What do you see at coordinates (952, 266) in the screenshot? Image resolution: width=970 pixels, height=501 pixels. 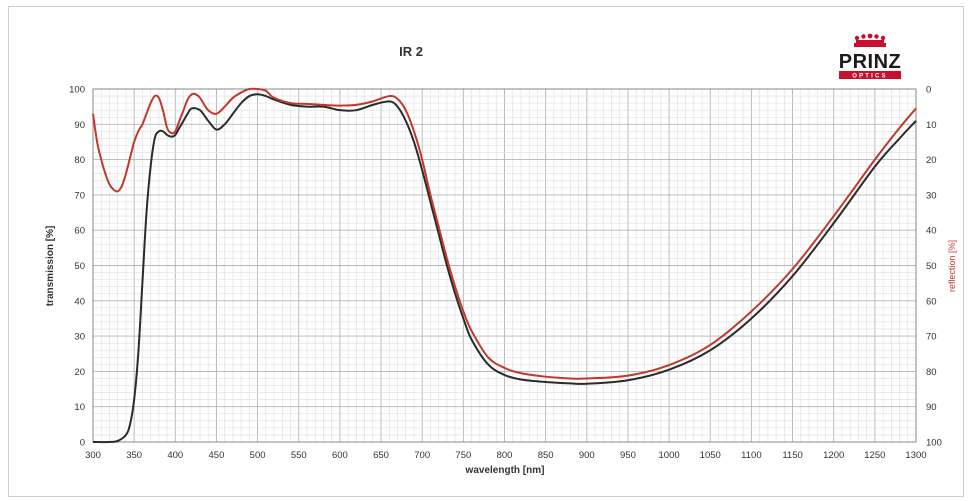 I see `y2-axis-label: reflection [%]` at bounding box center [952, 266].